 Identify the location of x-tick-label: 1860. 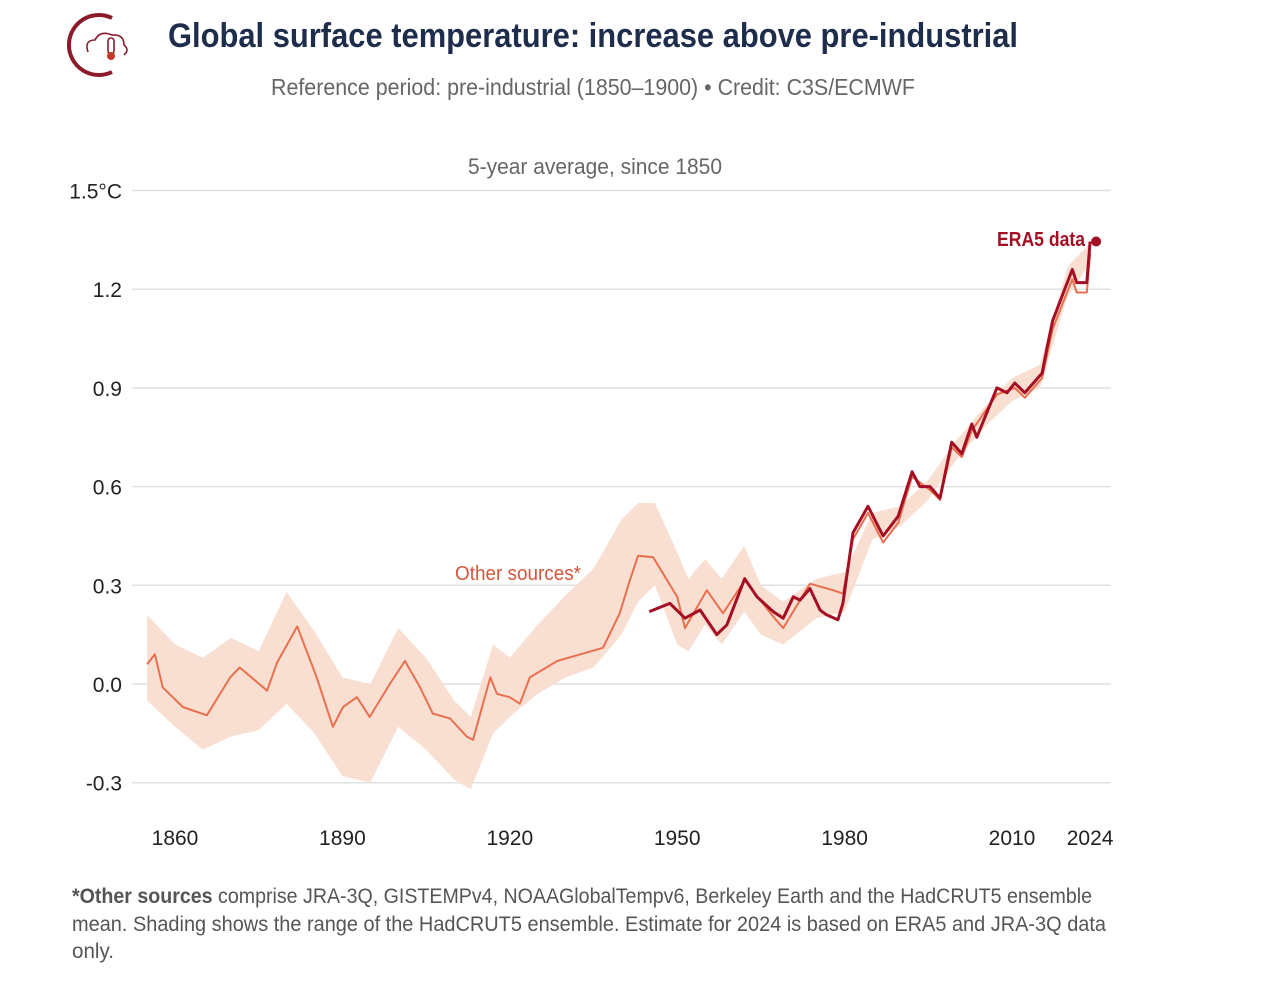
(175, 838).